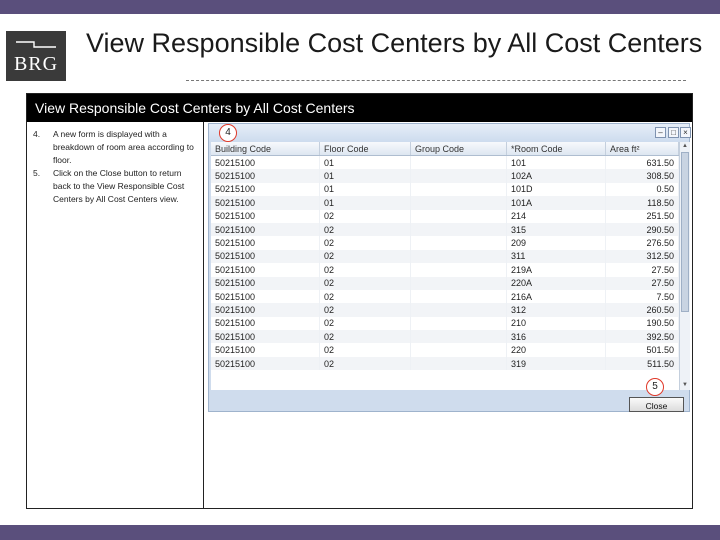 The image size is (720, 540). I want to click on table-cell: 101D, so click(556, 189).